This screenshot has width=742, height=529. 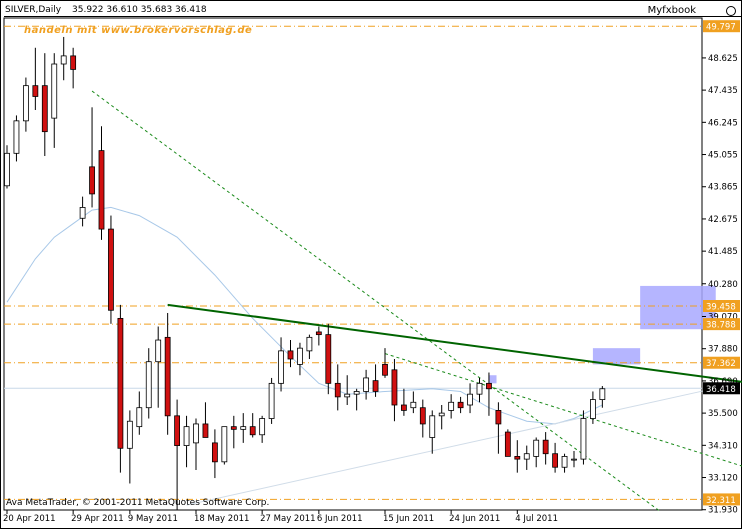 What do you see at coordinates (138, 30) in the screenshot?
I see `watermark-text: handeln mit www.brokervorschlag.de` at bounding box center [138, 30].